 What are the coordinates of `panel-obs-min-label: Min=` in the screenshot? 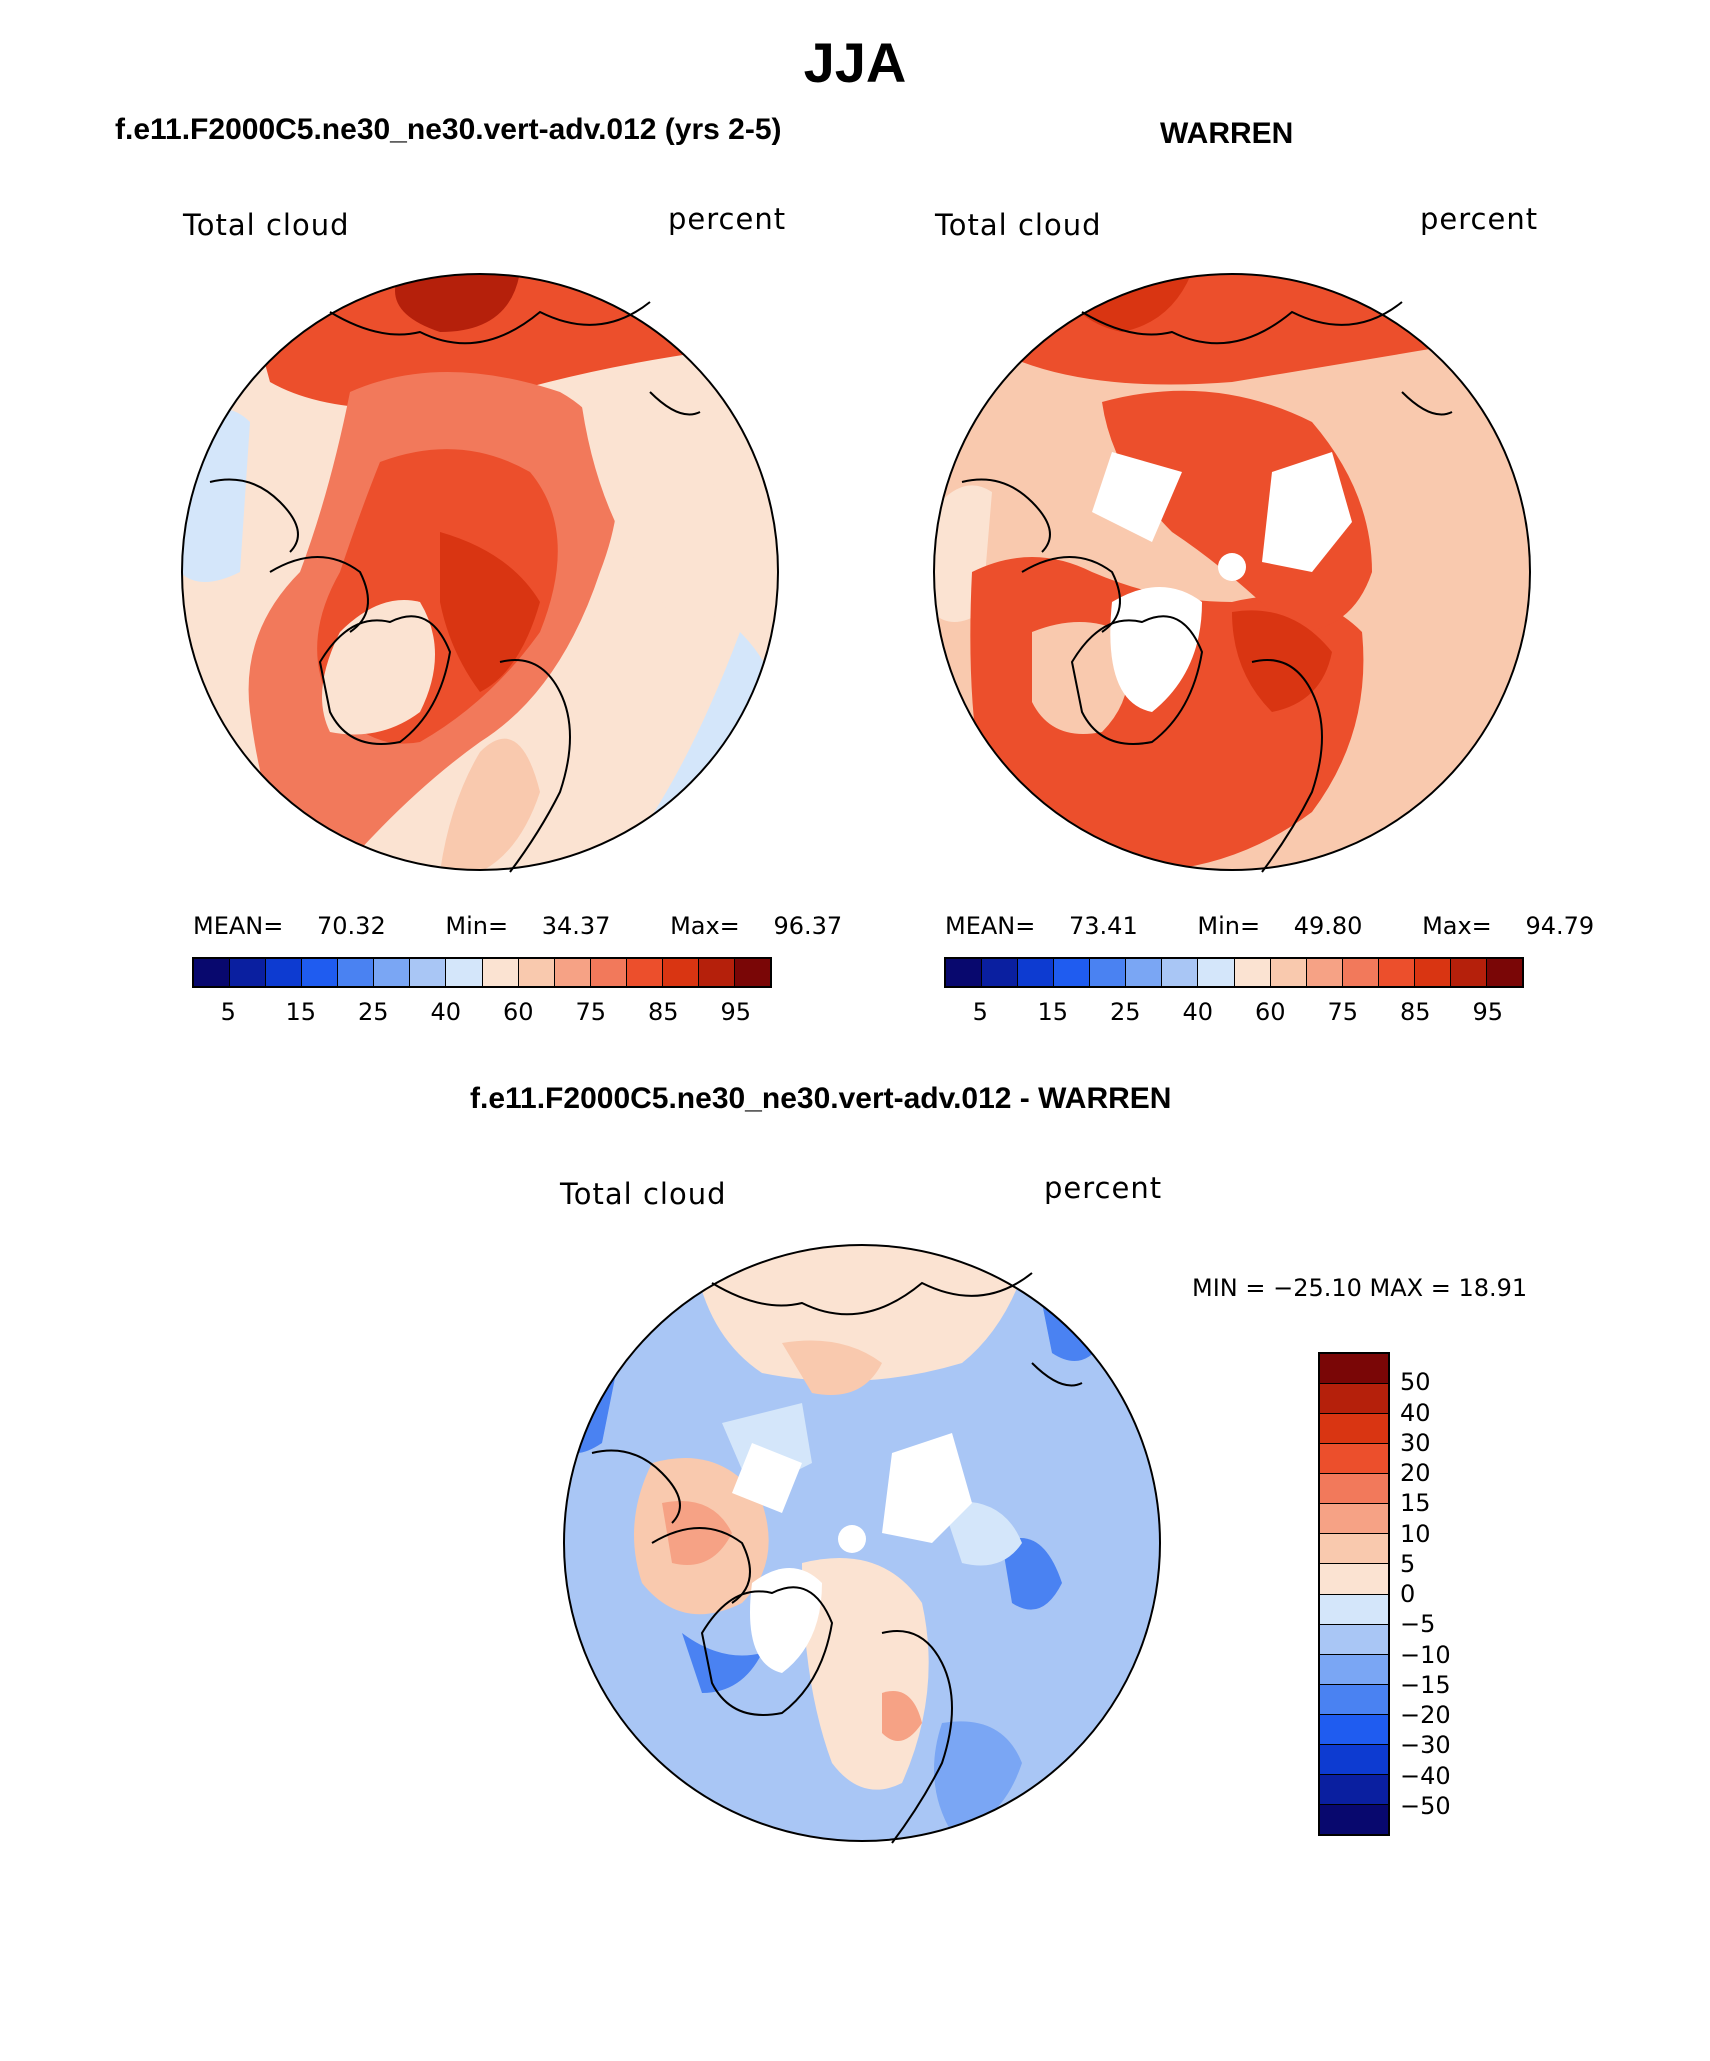 It's located at (1229, 926).